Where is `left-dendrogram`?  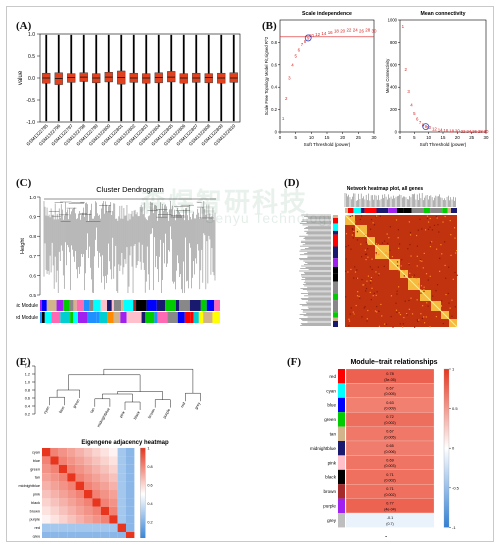 left-dendrogram is located at coordinates (315, 270).